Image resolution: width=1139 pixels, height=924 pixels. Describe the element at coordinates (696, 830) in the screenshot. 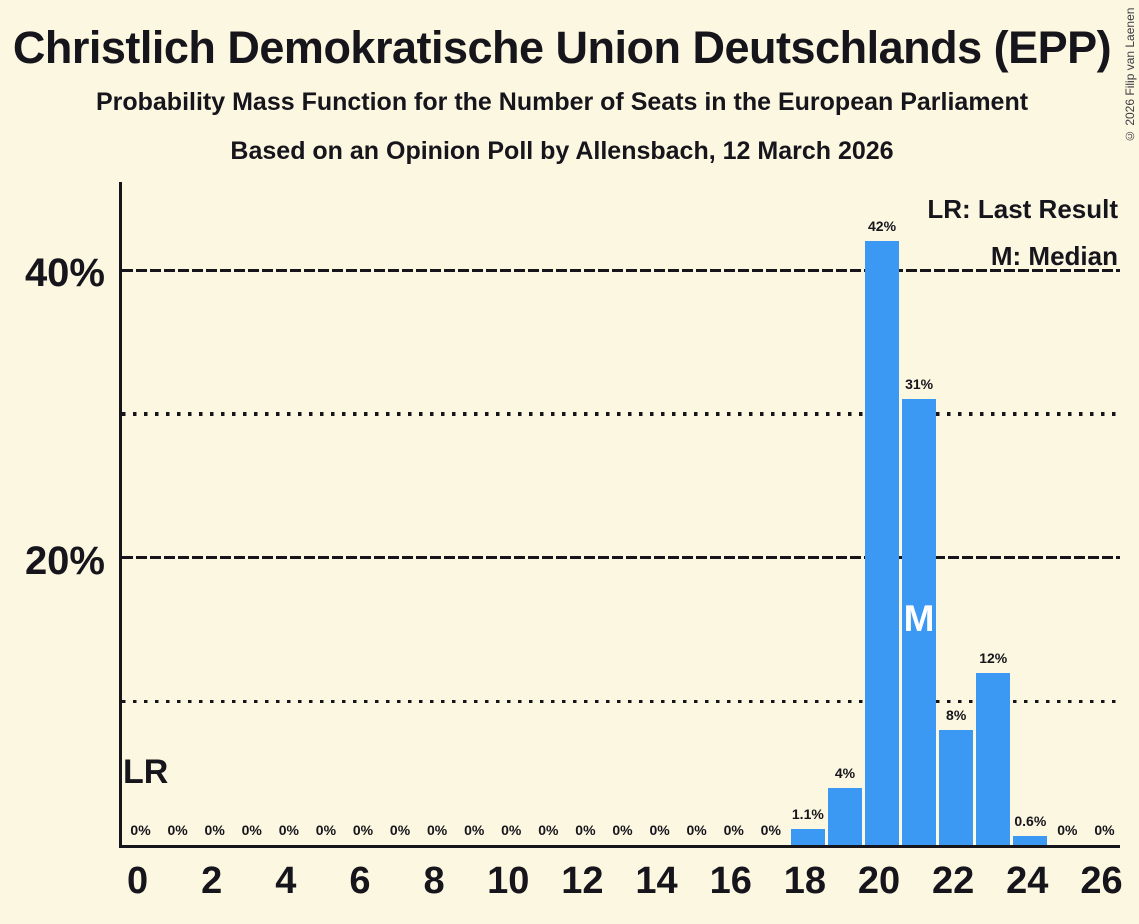

I see `bar-value-label-seat-15: 0%` at that location.